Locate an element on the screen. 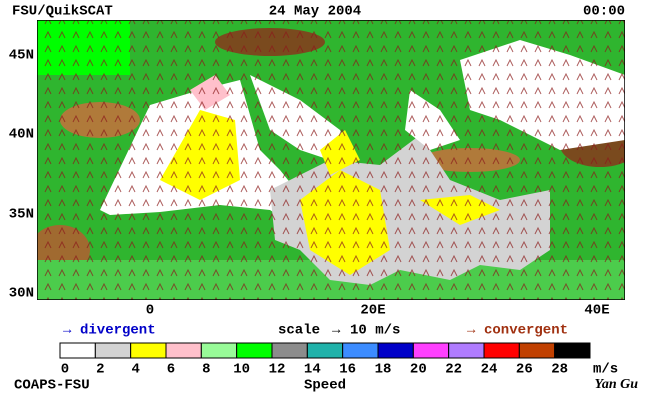 This screenshot has height=400, width=650. header-date: 24 May 2004 is located at coordinates (315, 12).